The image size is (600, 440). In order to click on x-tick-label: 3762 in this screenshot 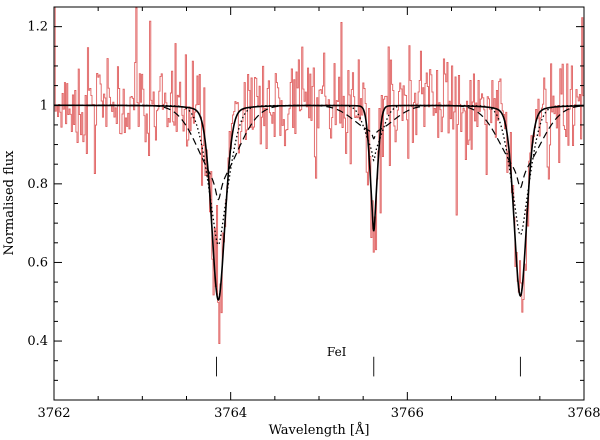, I will do `click(53, 413)`.